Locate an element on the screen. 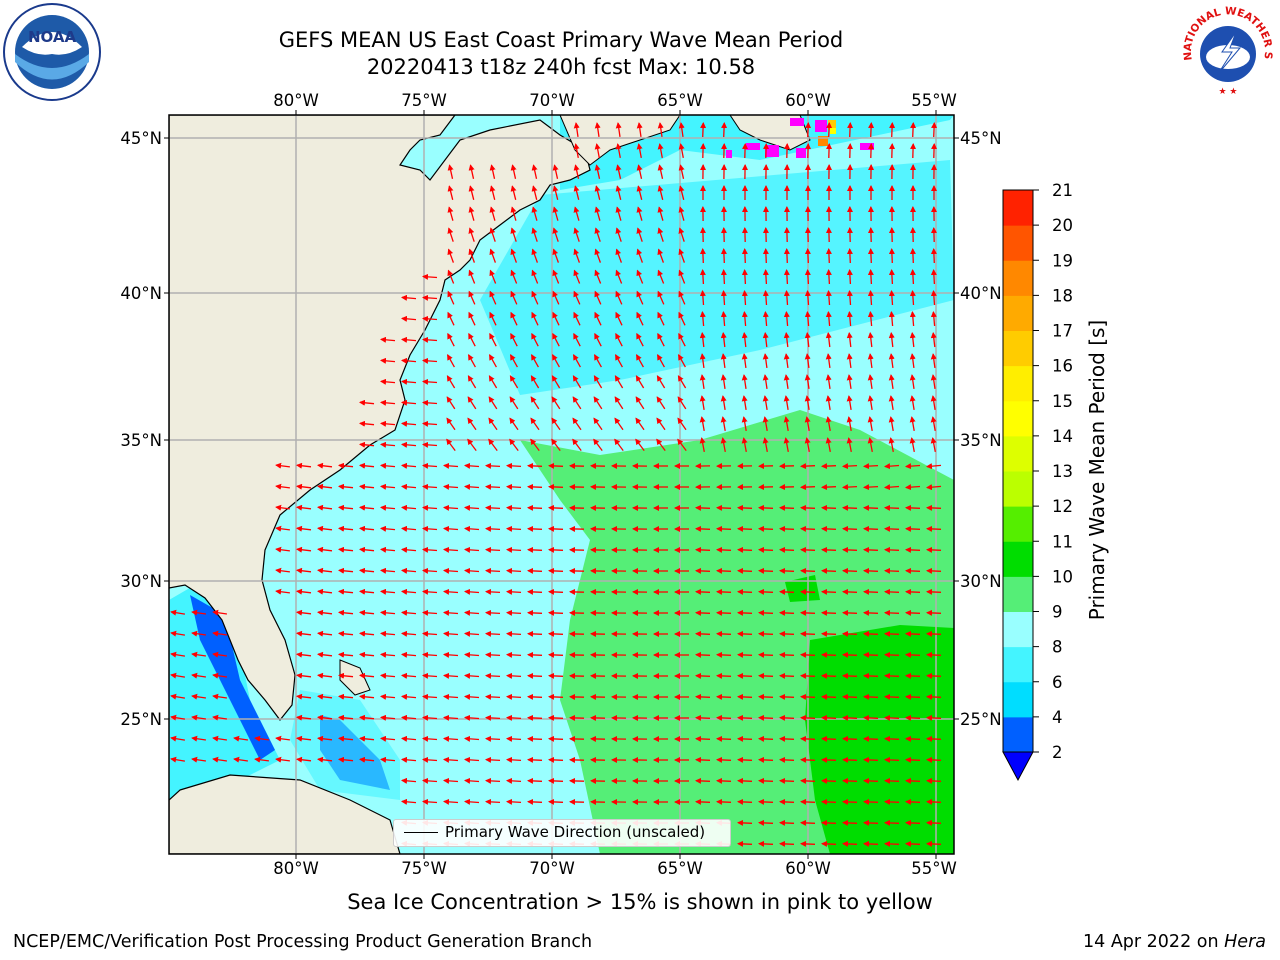 The height and width of the screenshot is (960, 1280). colorbar-tick-label: 21 is located at coordinates (1062, 190).